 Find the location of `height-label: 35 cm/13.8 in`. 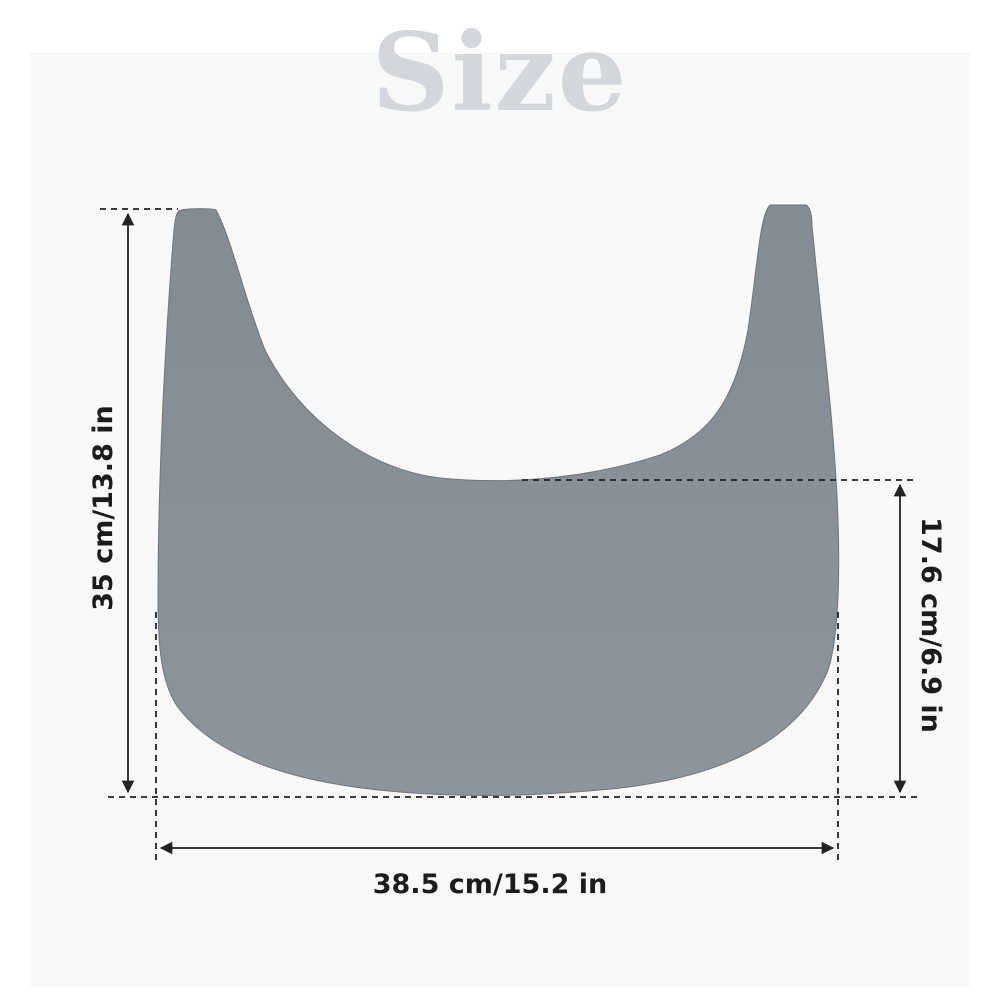

height-label: 35 cm/13.8 in is located at coordinates (103, 507).